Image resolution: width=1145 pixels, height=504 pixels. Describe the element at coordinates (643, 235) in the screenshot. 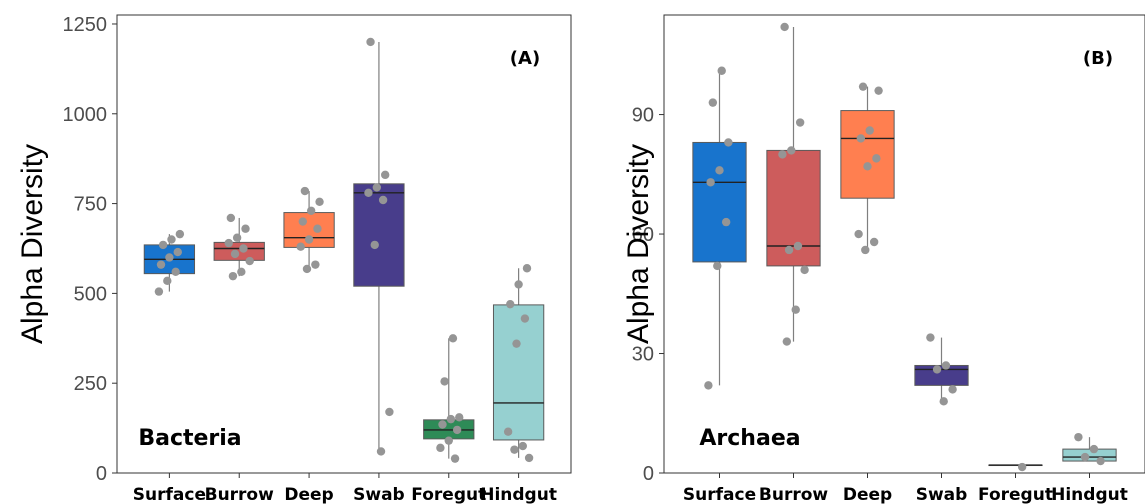

I see `y-tick-label: 60` at that location.